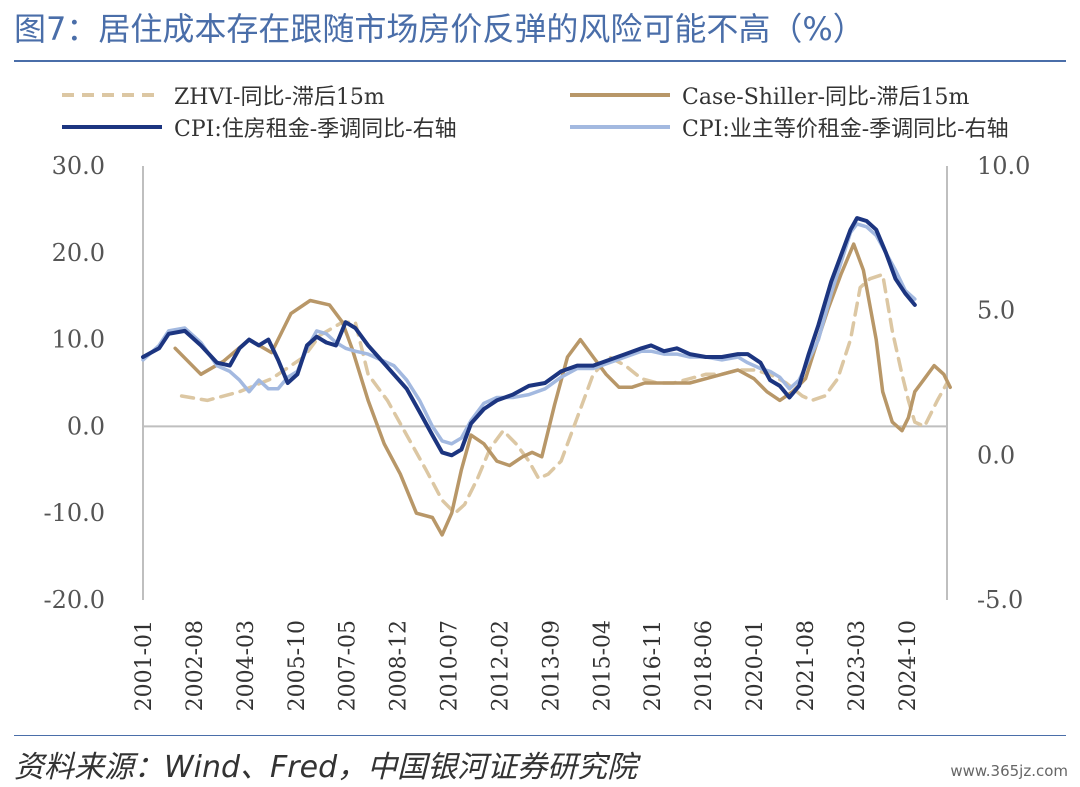  I want to click on x-tick-label: 2016-11, so click(653, 665).